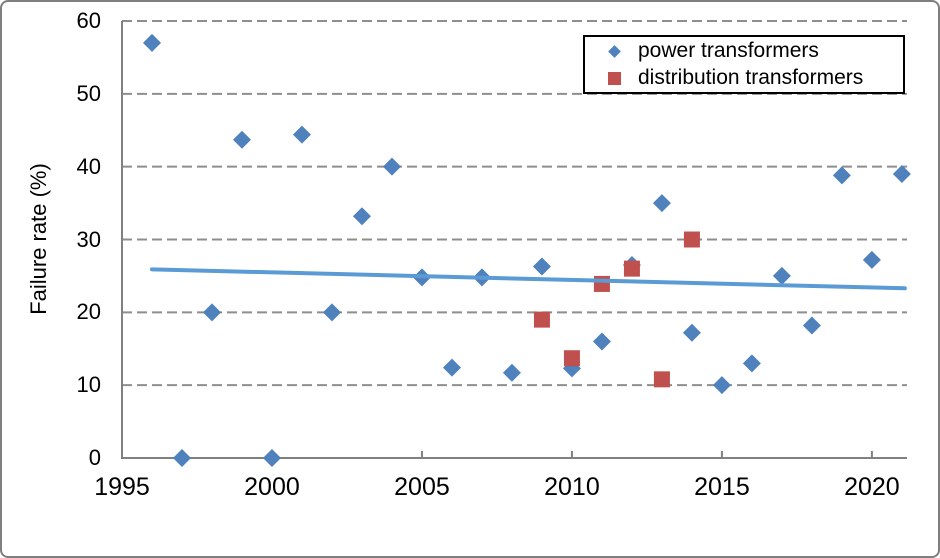 This screenshot has width=940, height=558. I want to click on legend-row-distribution-transformers: distribution transformers, so click(754, 78).